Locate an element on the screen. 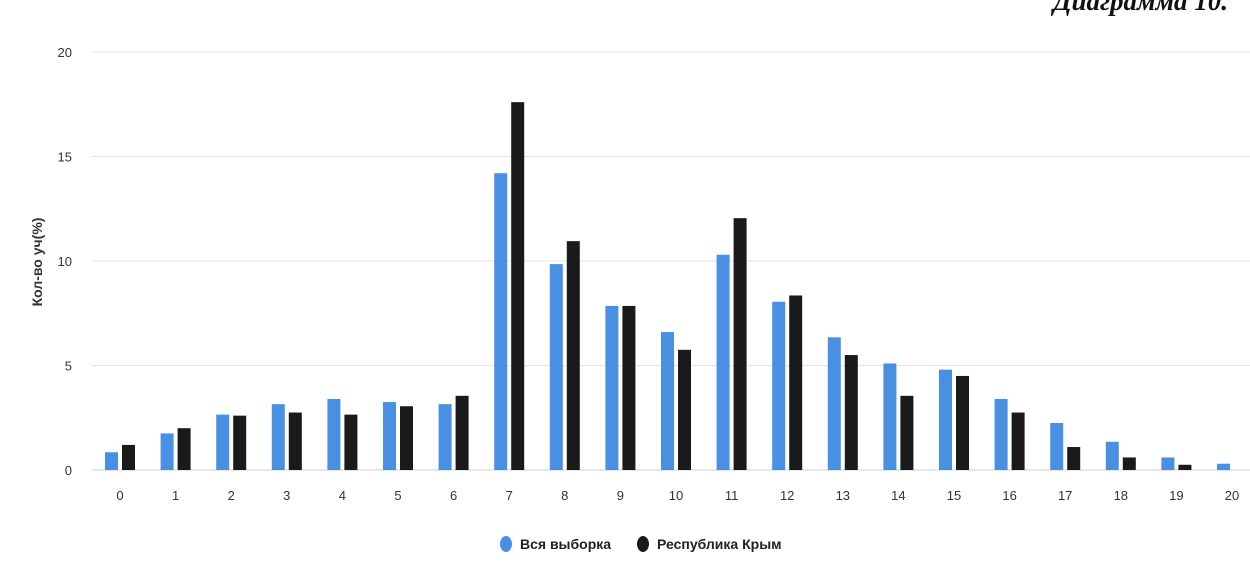  x-tick-label: 10 is located at coordinates (676, 495).